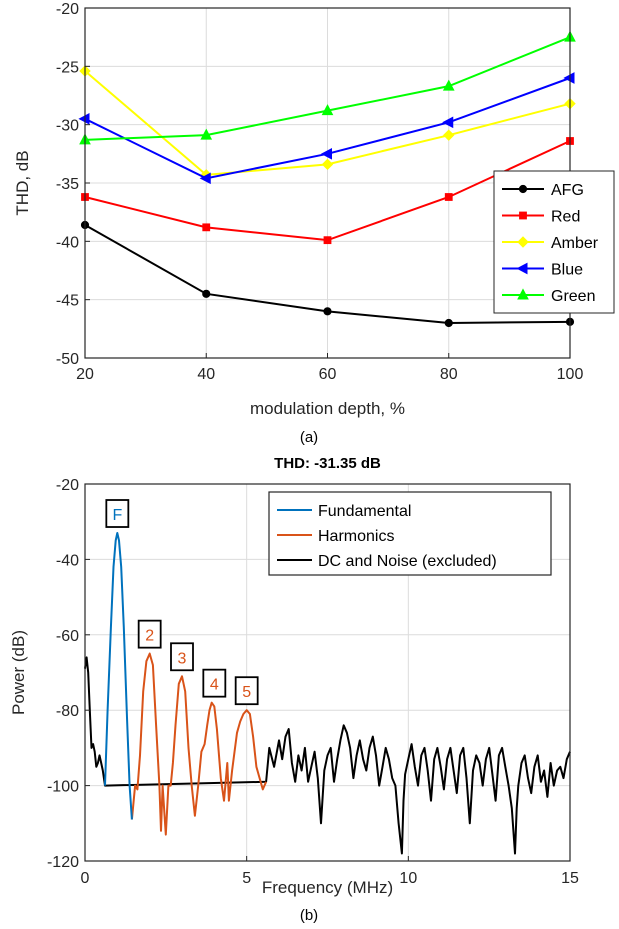  What do you see at coordinates (309, 915) in the screenshot?
I see `caption-b: (b)` at bounding box center [309, 915].